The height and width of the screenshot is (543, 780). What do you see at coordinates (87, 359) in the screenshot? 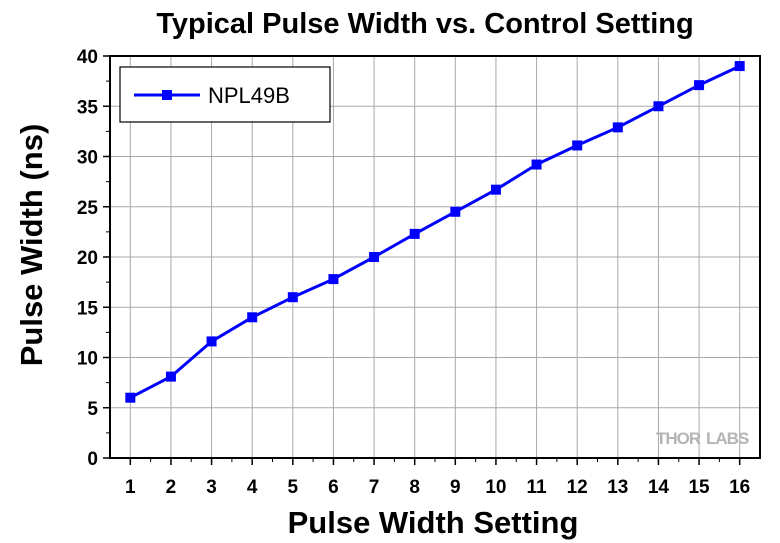
I see `y-tick-label: 10` at bounding box center [87, 359].